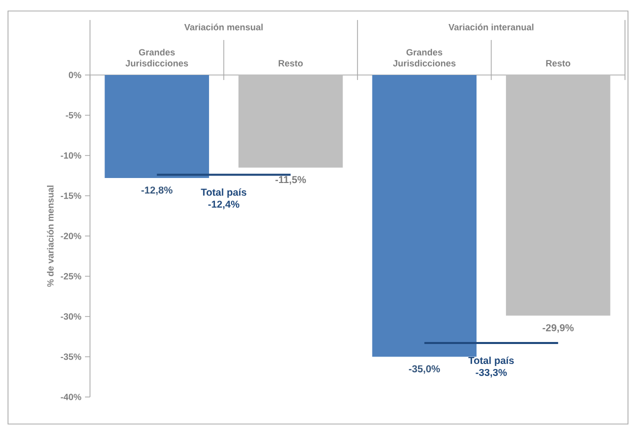  Describe the element at coordinates (71, 195) in the screenshot. I see `y-tick-label: -15%` at that location.